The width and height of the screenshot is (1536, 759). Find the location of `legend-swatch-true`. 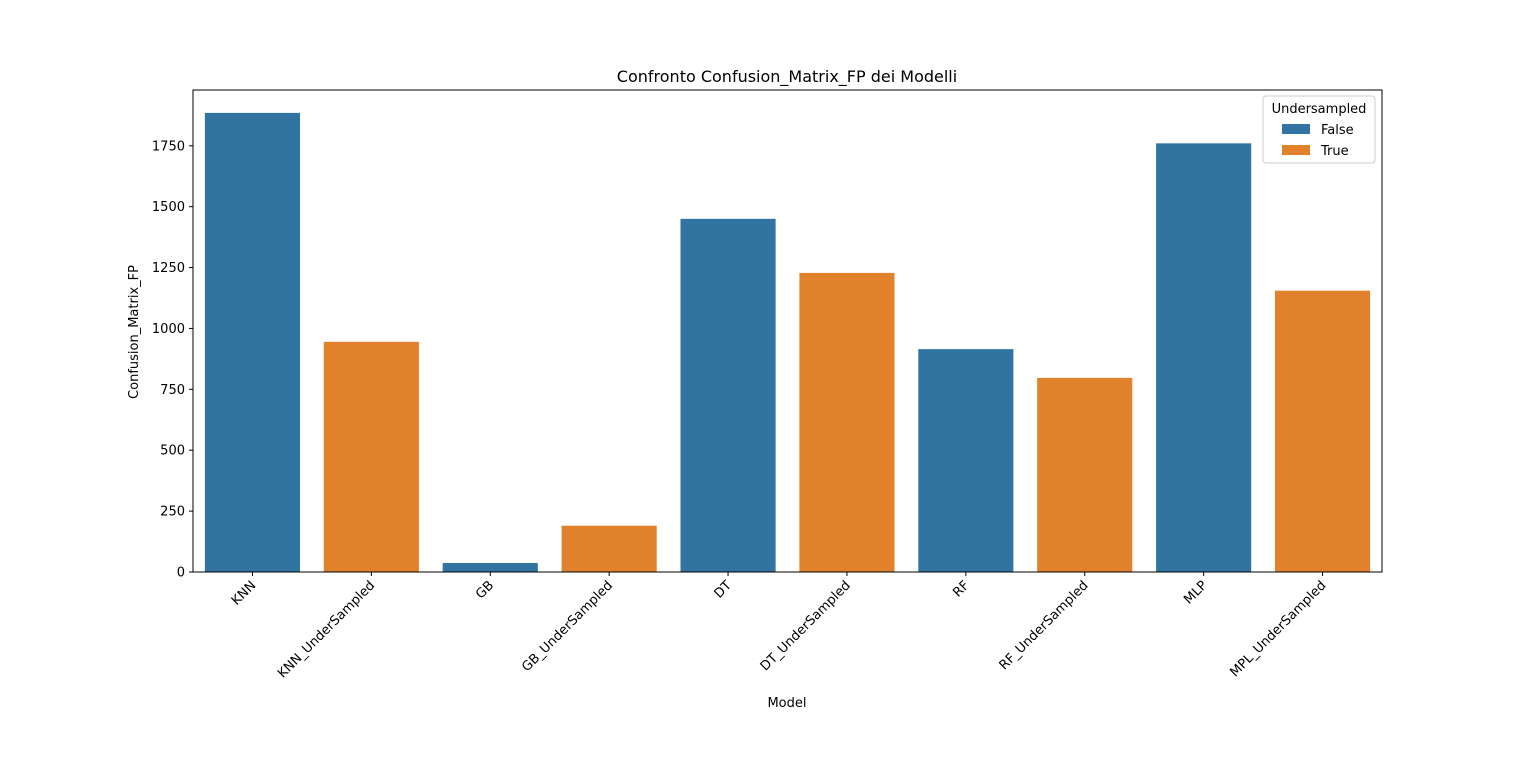

legend-swatch-true is located at coordinates (1296, 150).